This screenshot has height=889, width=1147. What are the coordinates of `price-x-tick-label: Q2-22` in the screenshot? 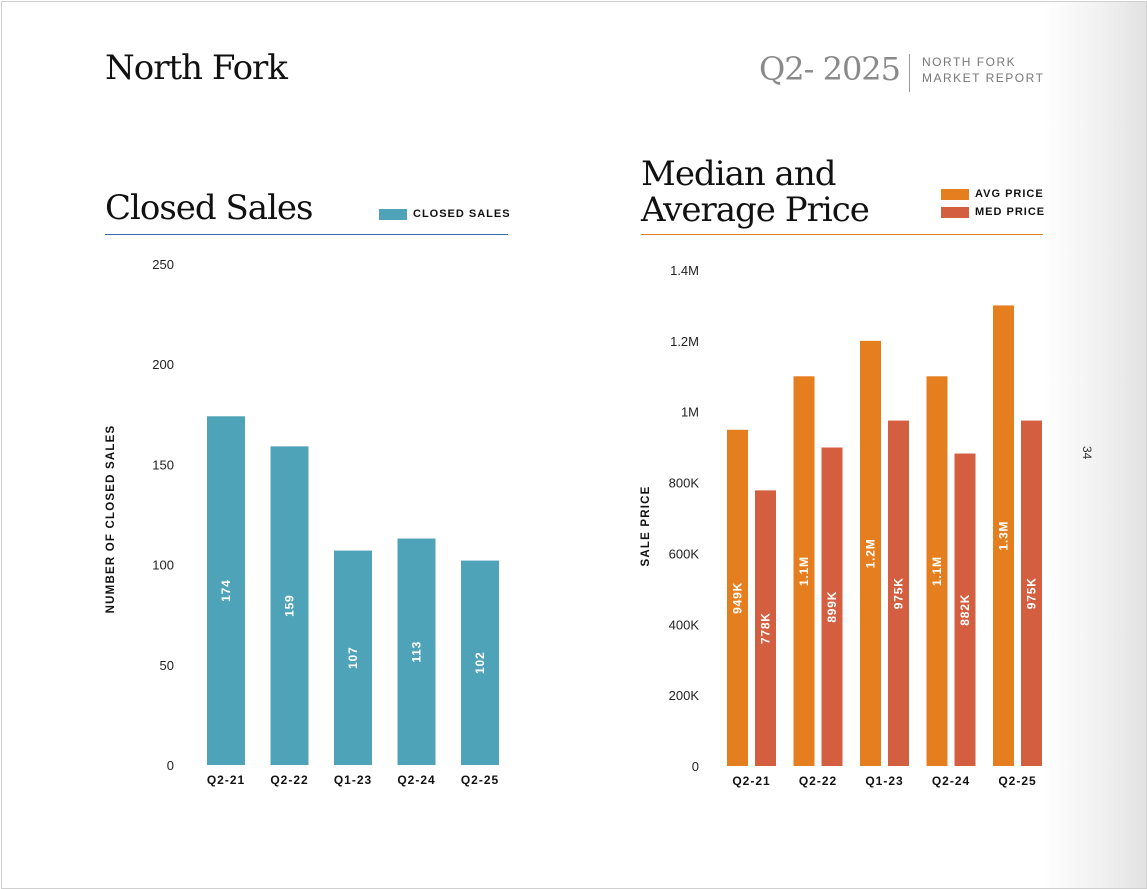 It's located at (818, 781).